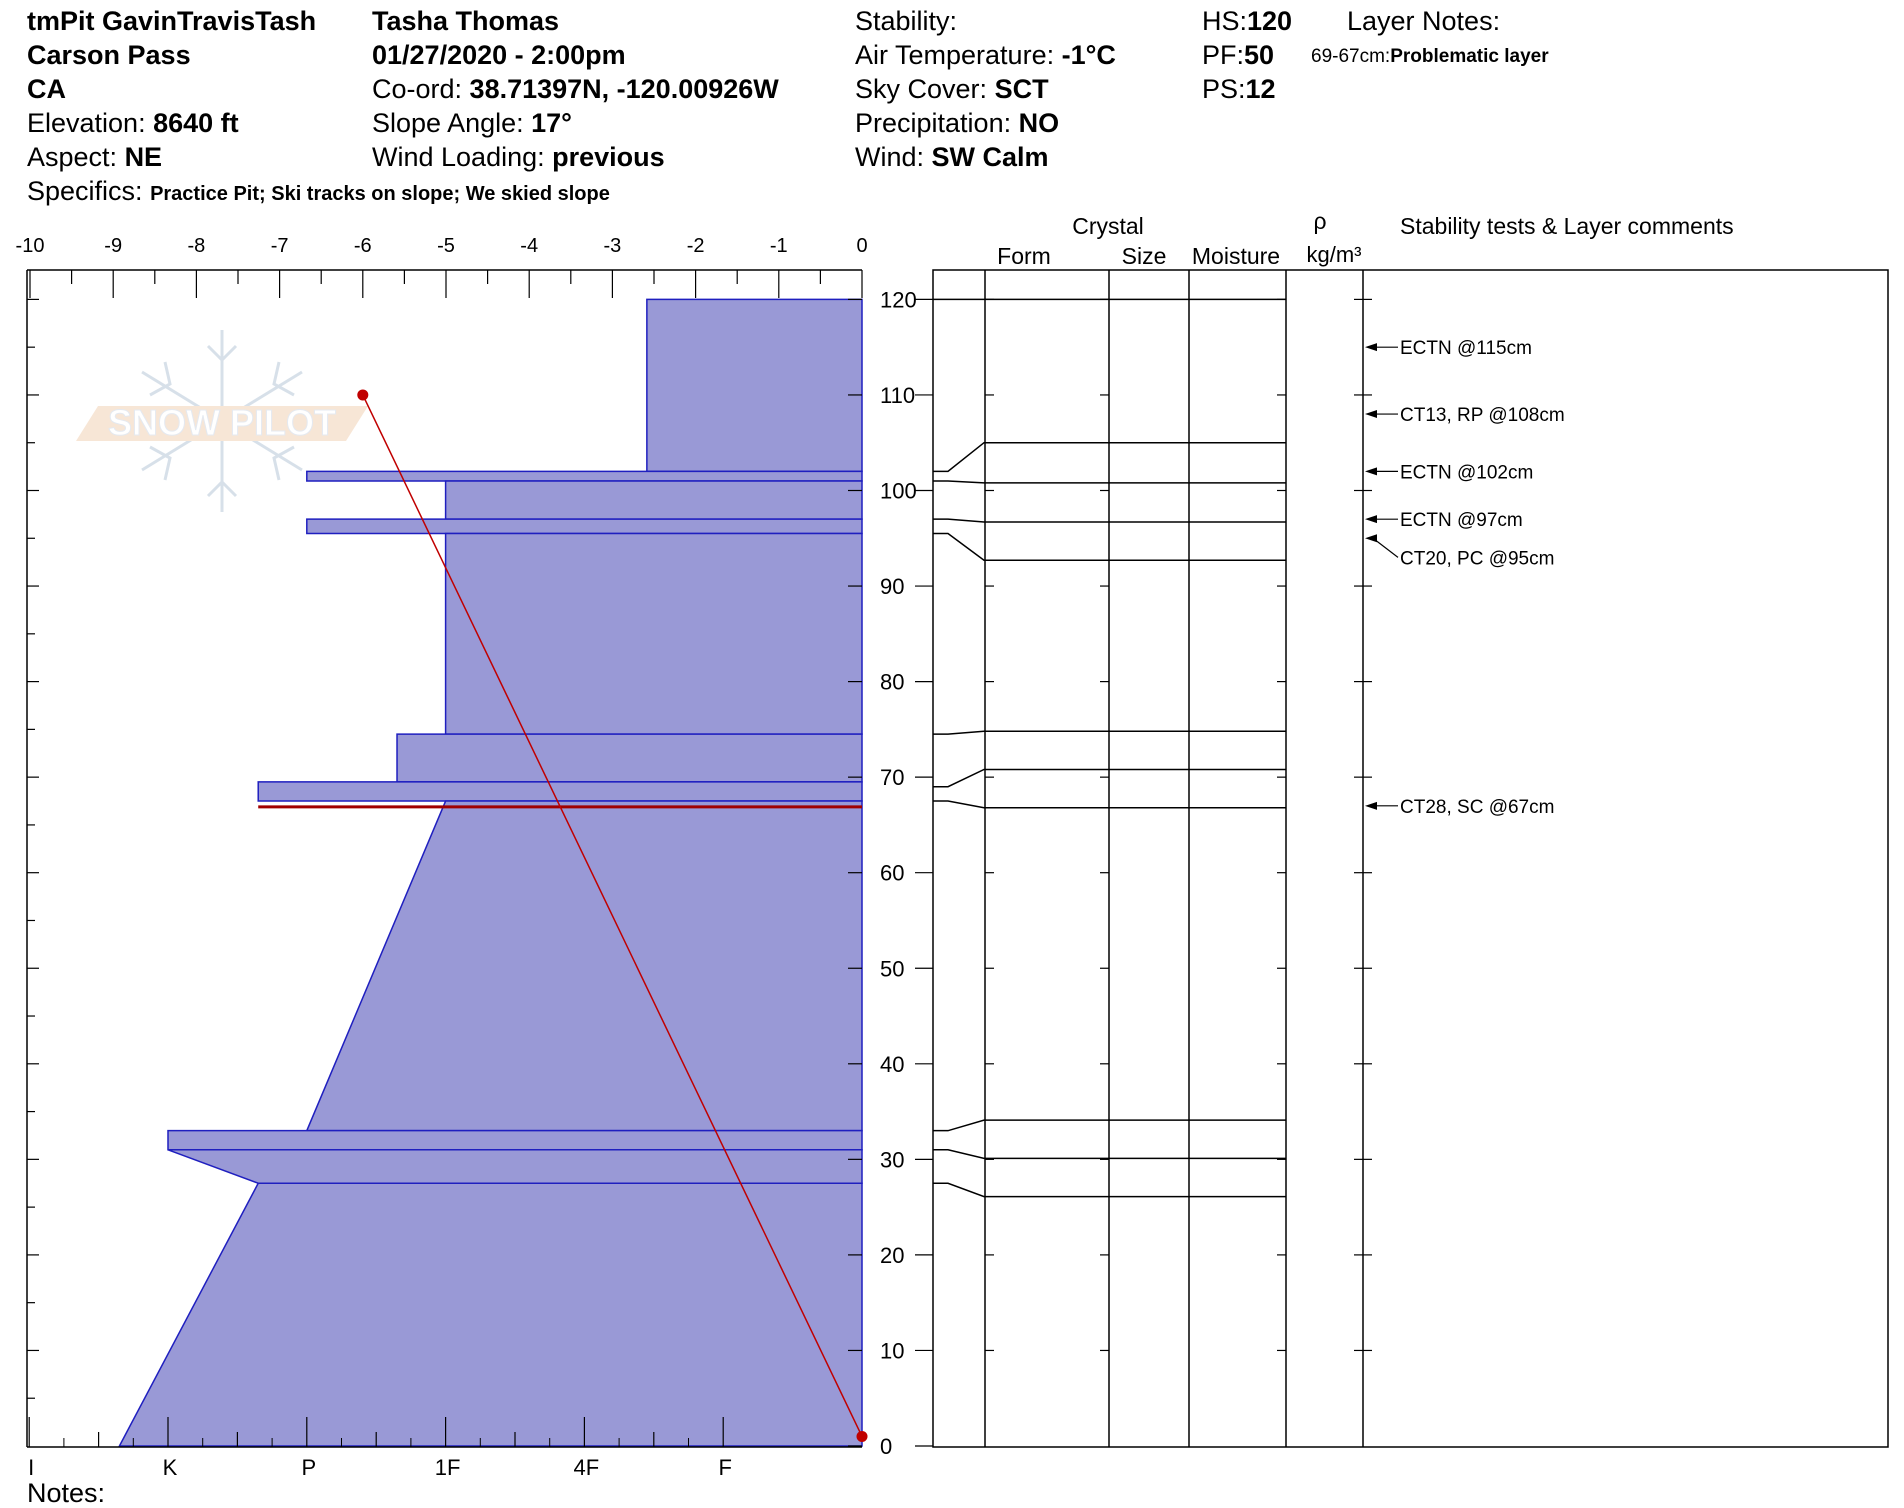 Image resolution: width=1904 pixels, height=1508 pixels. Describe the element at coordinates (1260, 89) in the screenshot. I see `ps-value: 12` at that location.